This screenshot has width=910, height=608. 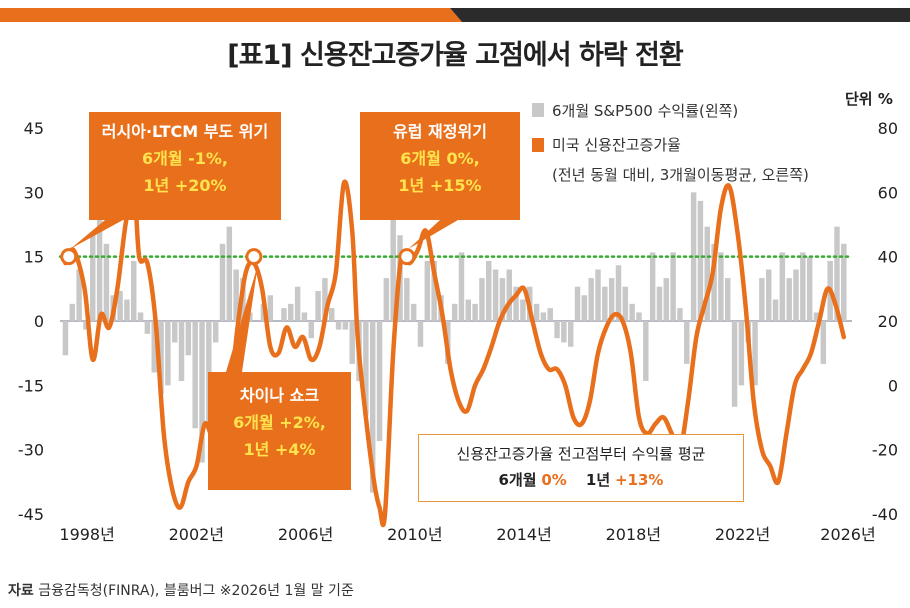 What do you see at coordinates (185, 185) in the screenshot?
I see `callout-russia-line2: 1년 +20%` at bounding box center [185, 185].